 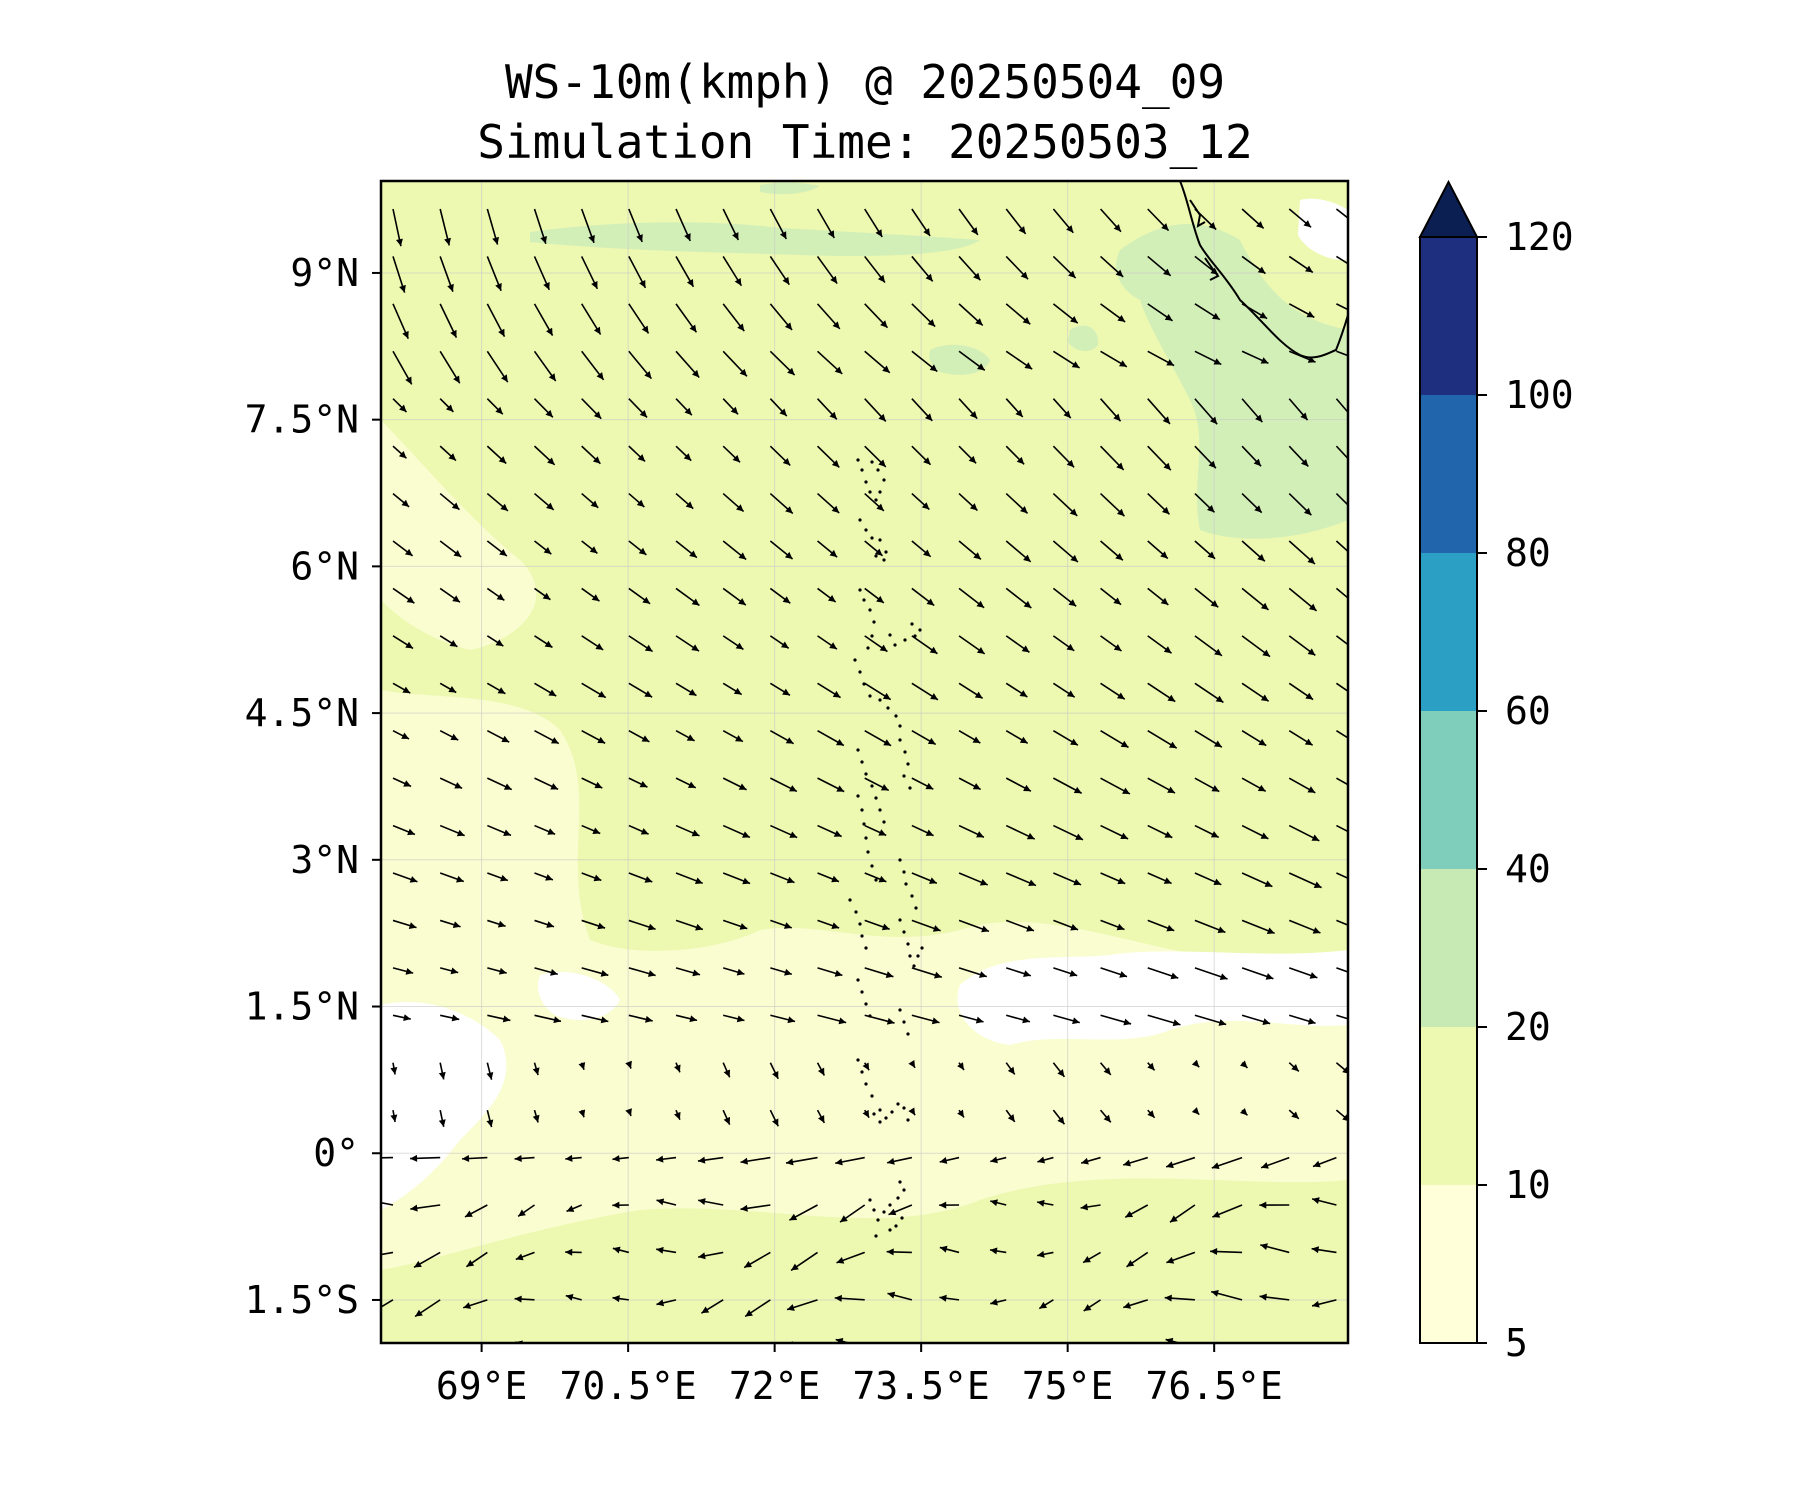 I want to click on longitude-axis: 69°E 70.5°E 72°E 73.5°E 75°E 76.5°E, so click(x=859, y=1375).